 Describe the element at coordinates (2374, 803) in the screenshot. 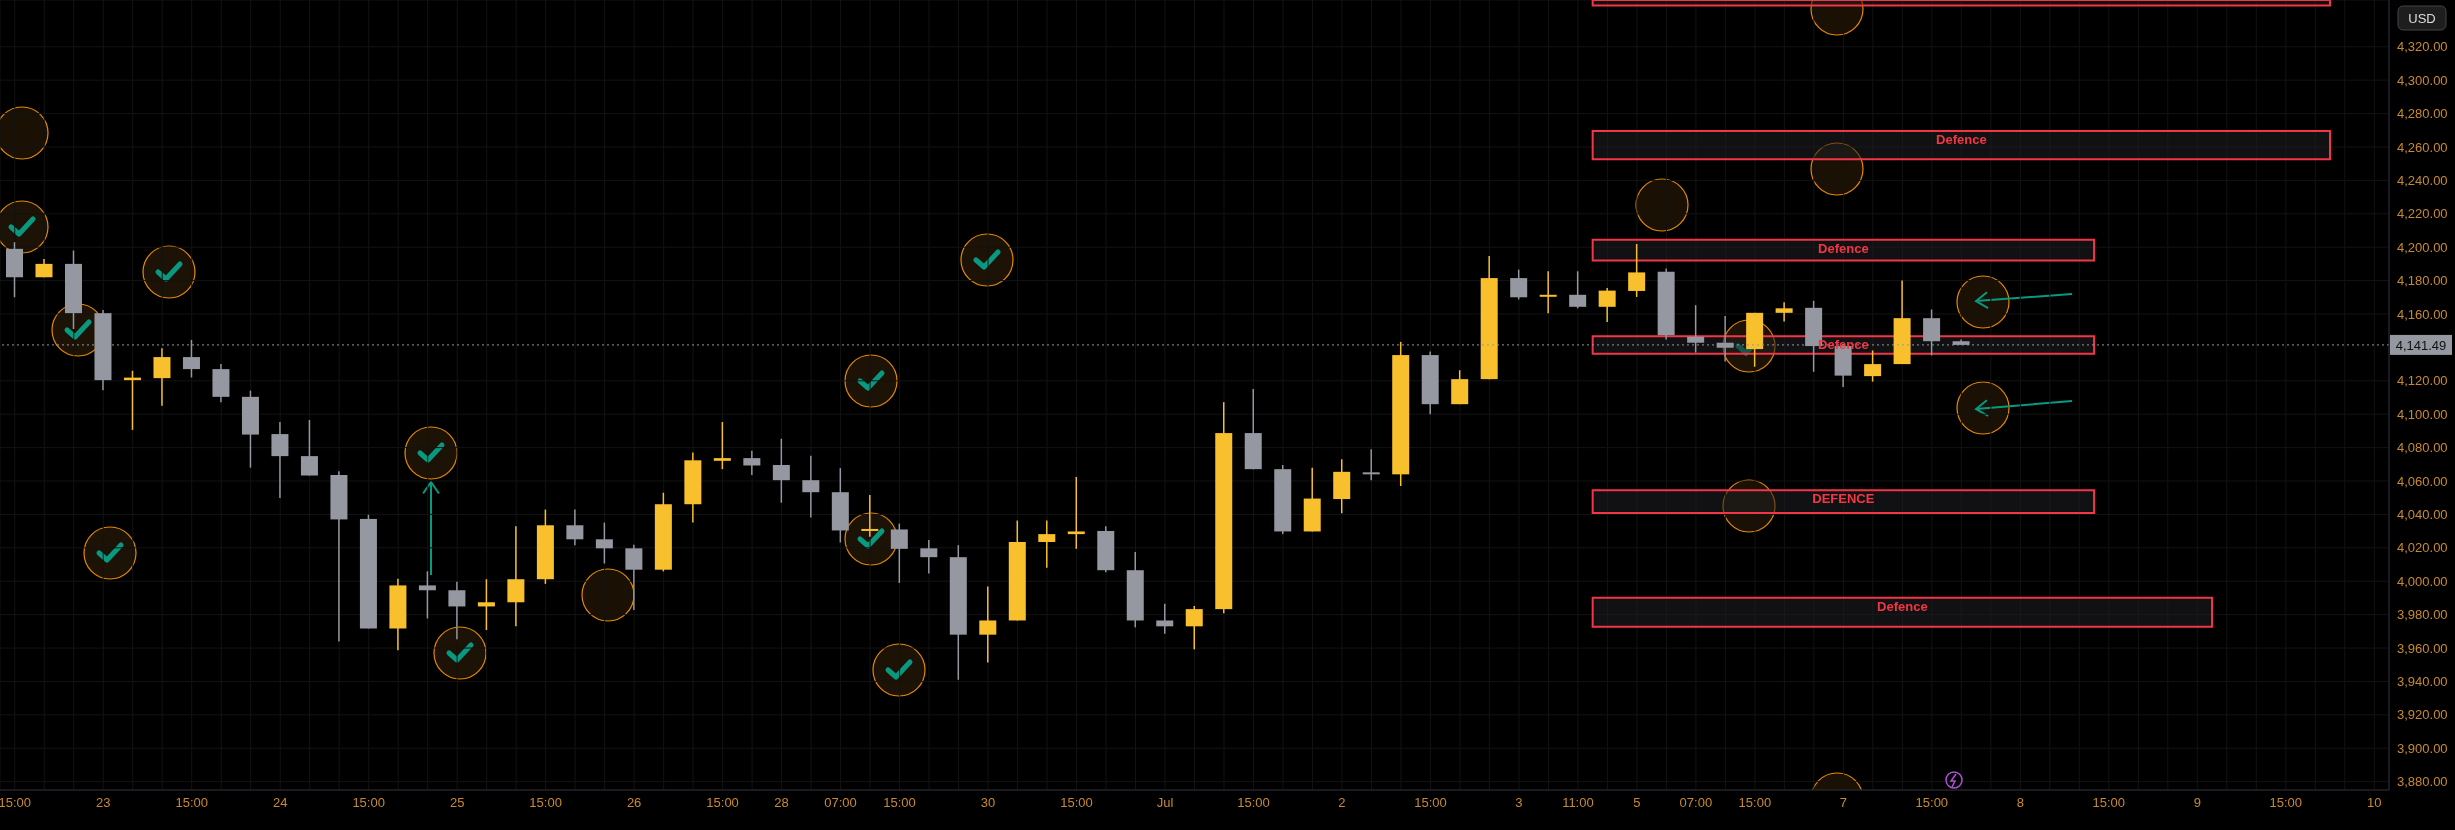

I see `x-tick-label: 10` at that location.